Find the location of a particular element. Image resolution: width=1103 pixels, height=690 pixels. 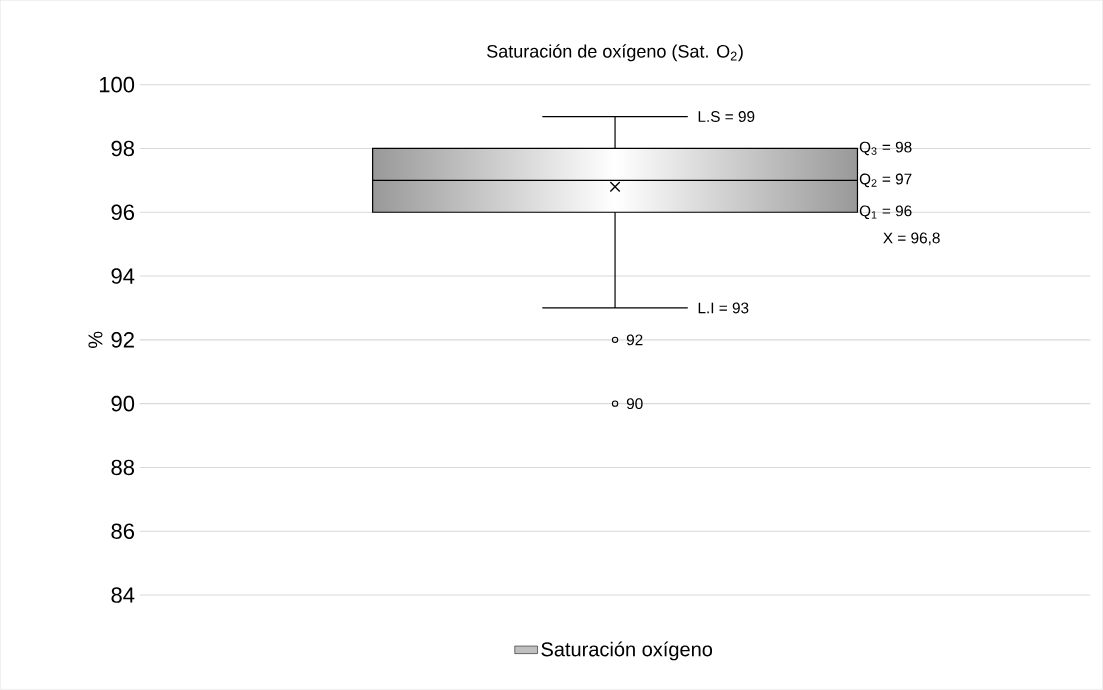

annotation: L.S = 99 is located at coordinates (726, 117).